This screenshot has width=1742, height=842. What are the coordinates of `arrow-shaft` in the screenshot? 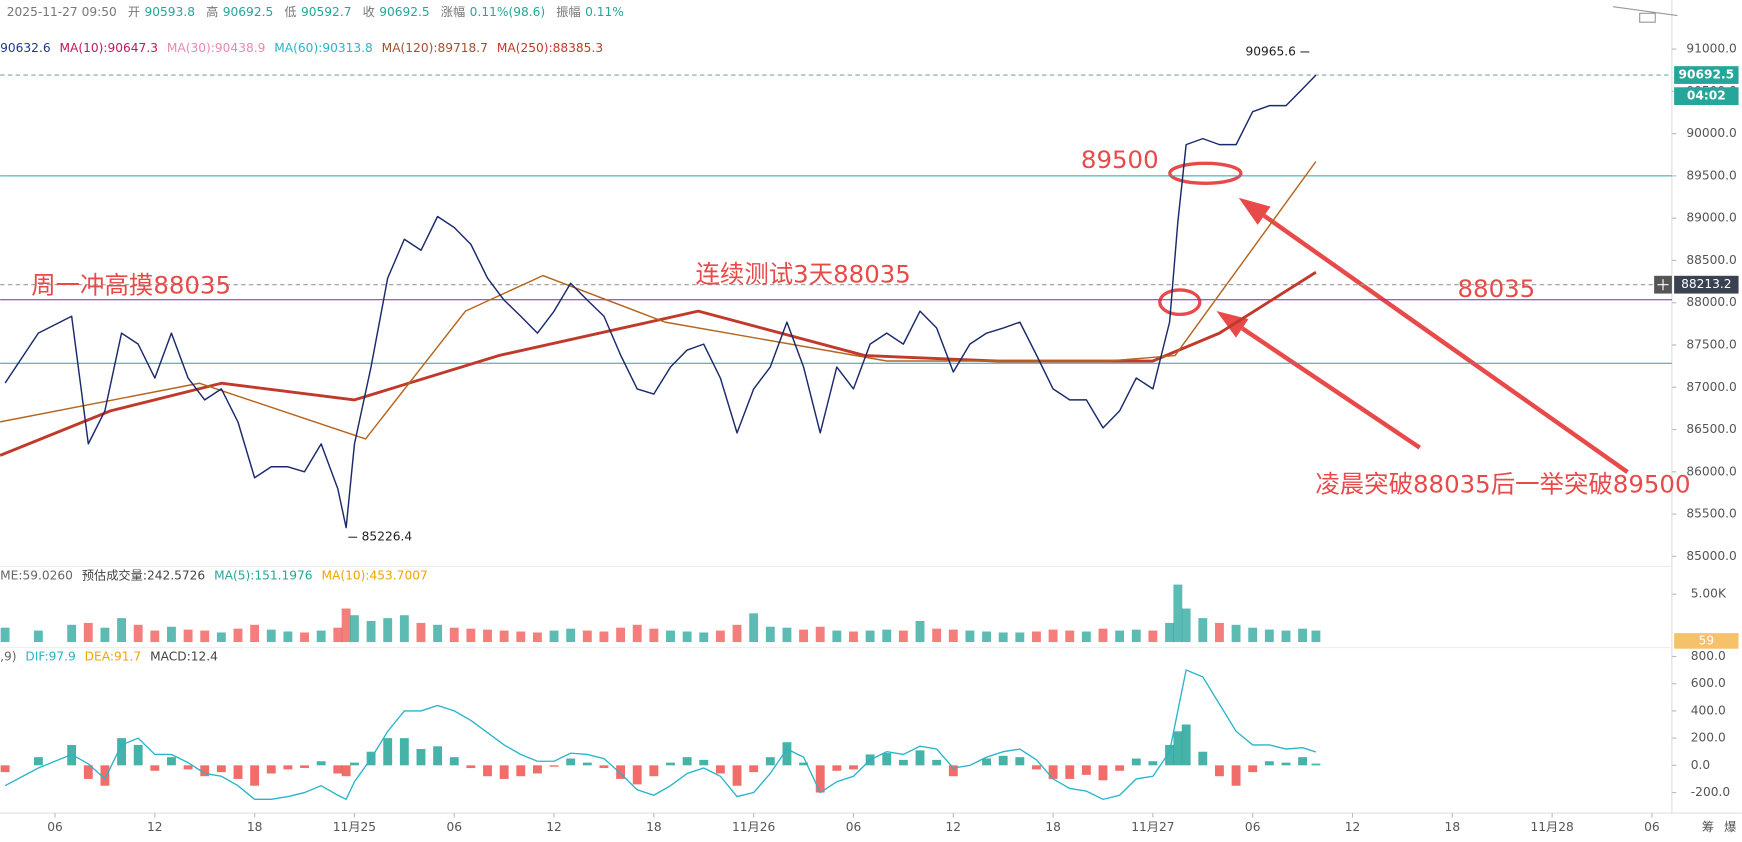 It's located at (1445, 343).